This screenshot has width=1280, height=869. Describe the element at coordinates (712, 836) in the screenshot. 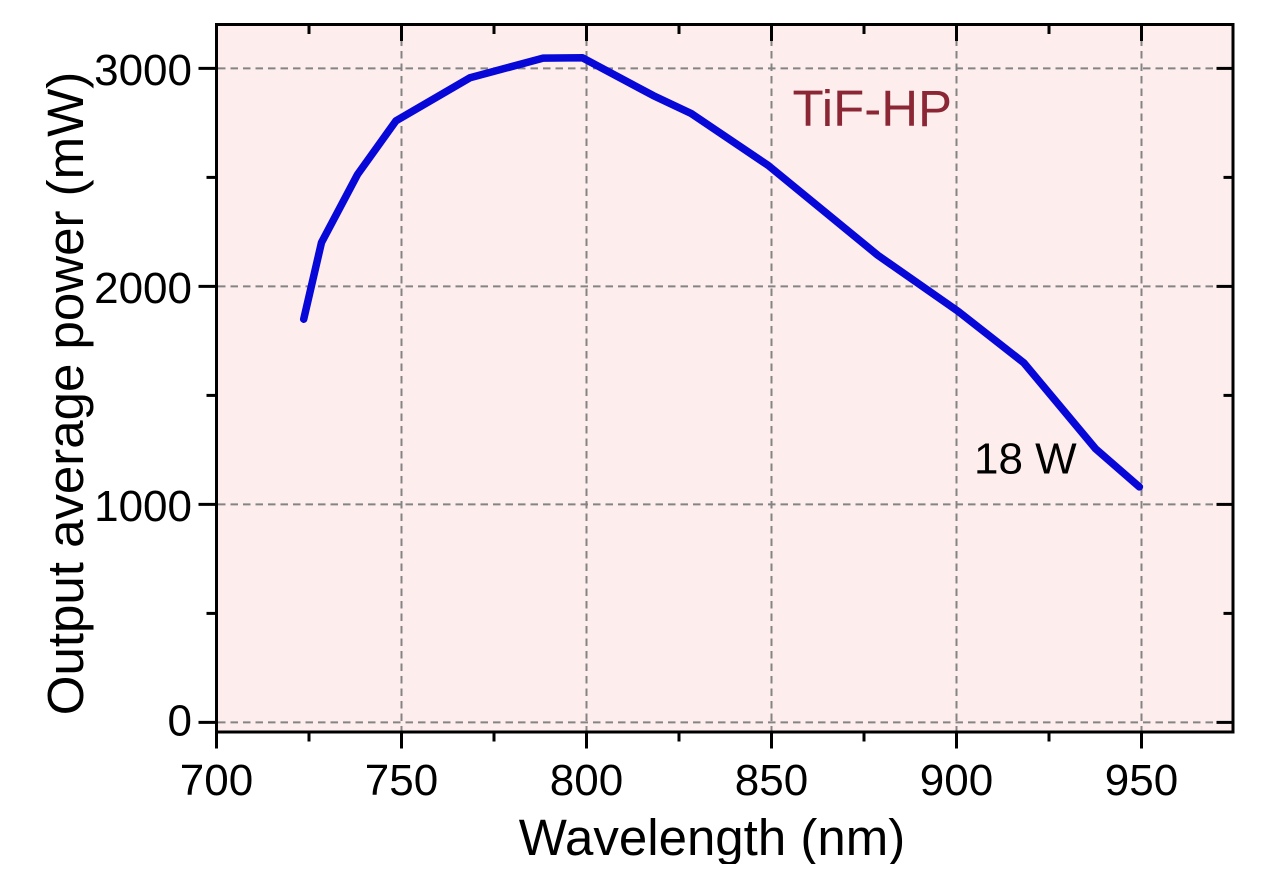

I see `svg-text: Wavelength (nm)` at that location.